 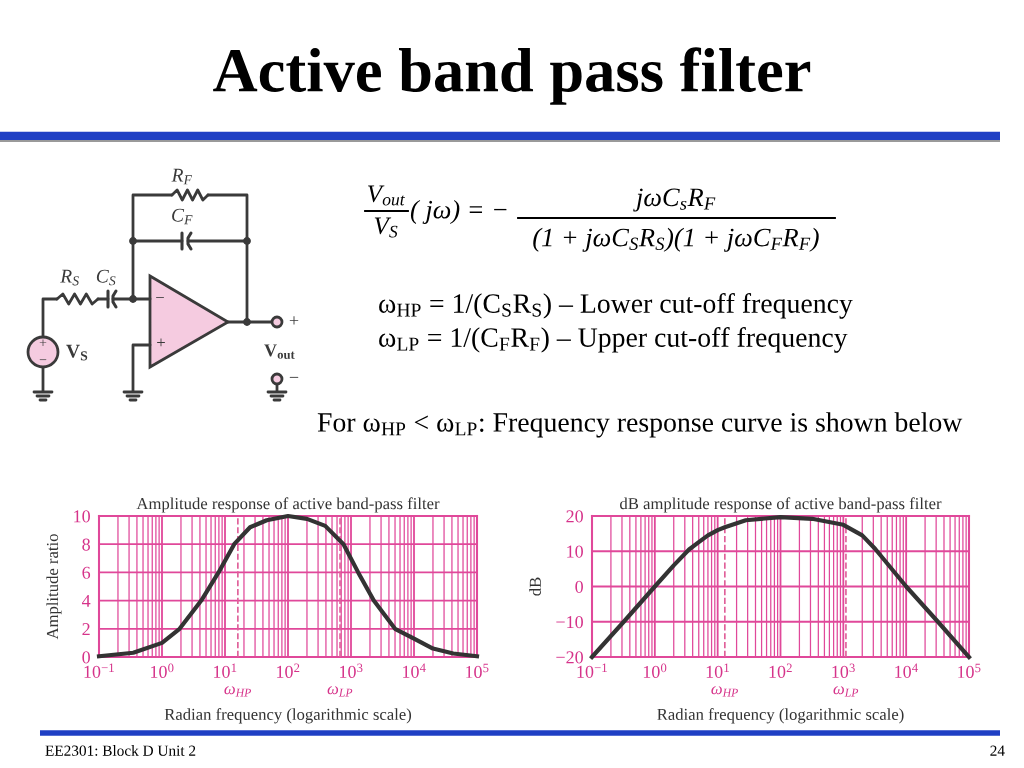 I want to click on y-tick-label: 6, so click(x=86, y=572).